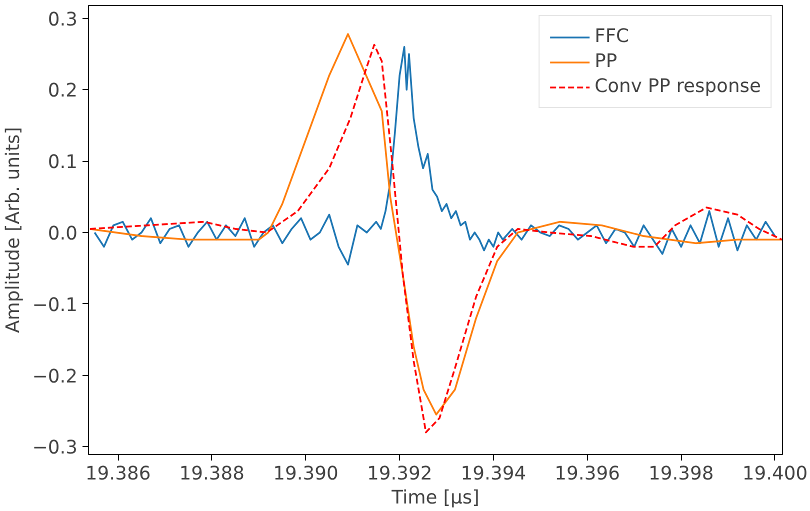 This screenshot has width=810, height=511. What do you see at coordinates (435, 498) in the screenshot?
I see `x-axis-title: Time [μs]` at bounding box center [435, 498].